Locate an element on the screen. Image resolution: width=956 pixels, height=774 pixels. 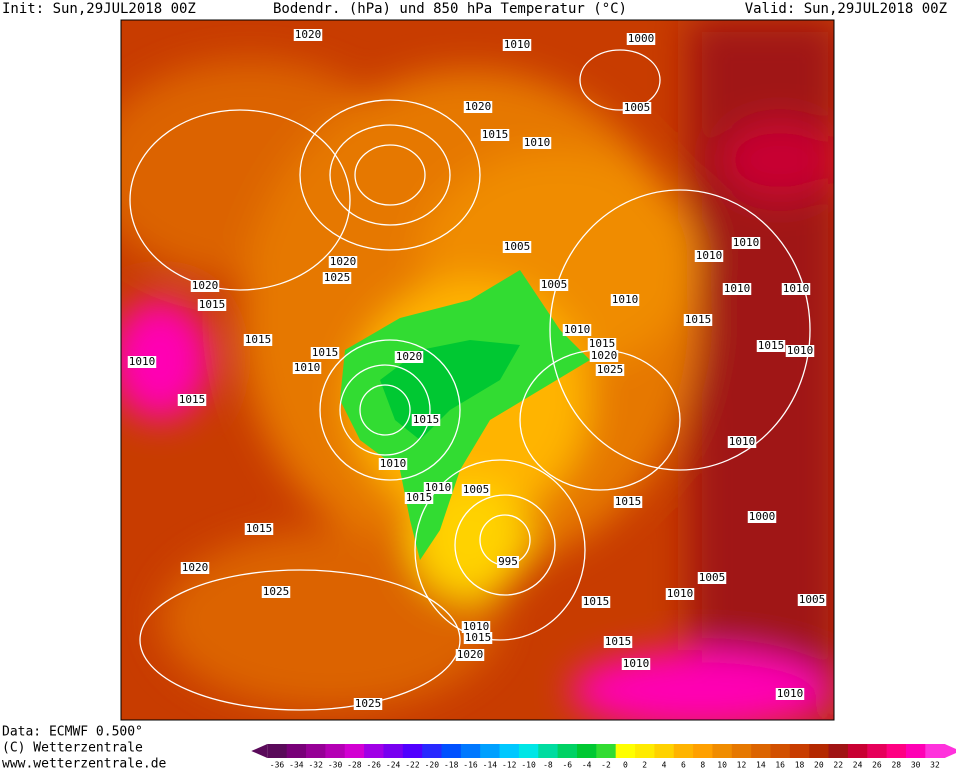
isobar-label: 1000 is located at coordinates (762, 516).